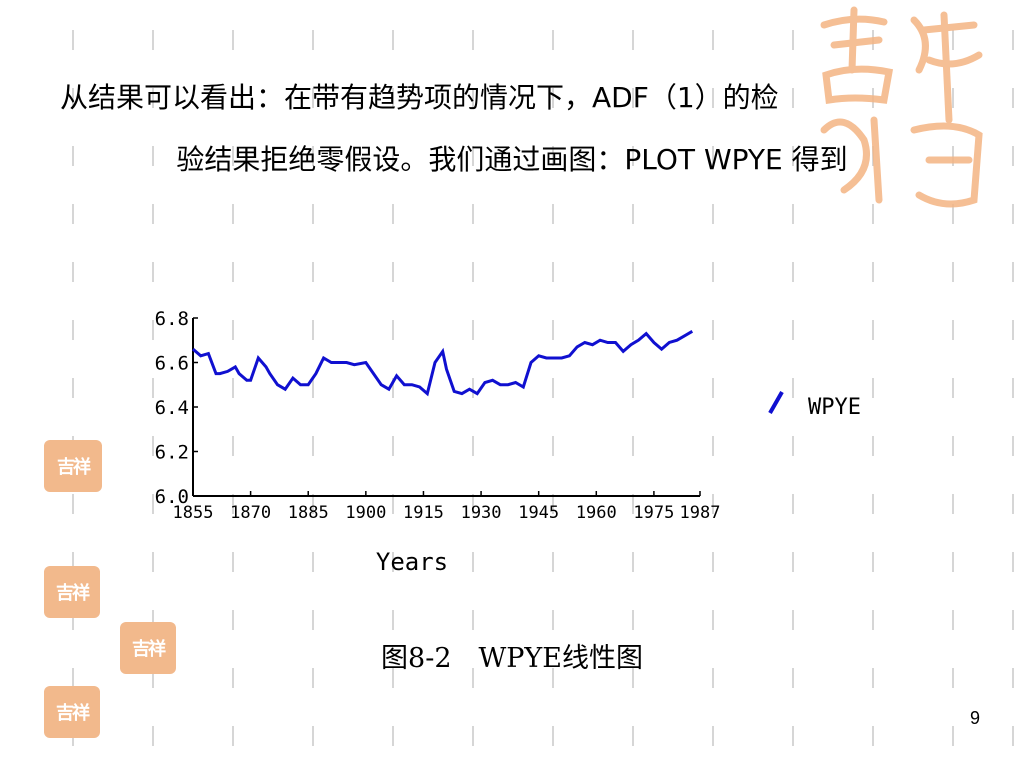  I want to click on x-axis-label: Years, so click(412, 562).